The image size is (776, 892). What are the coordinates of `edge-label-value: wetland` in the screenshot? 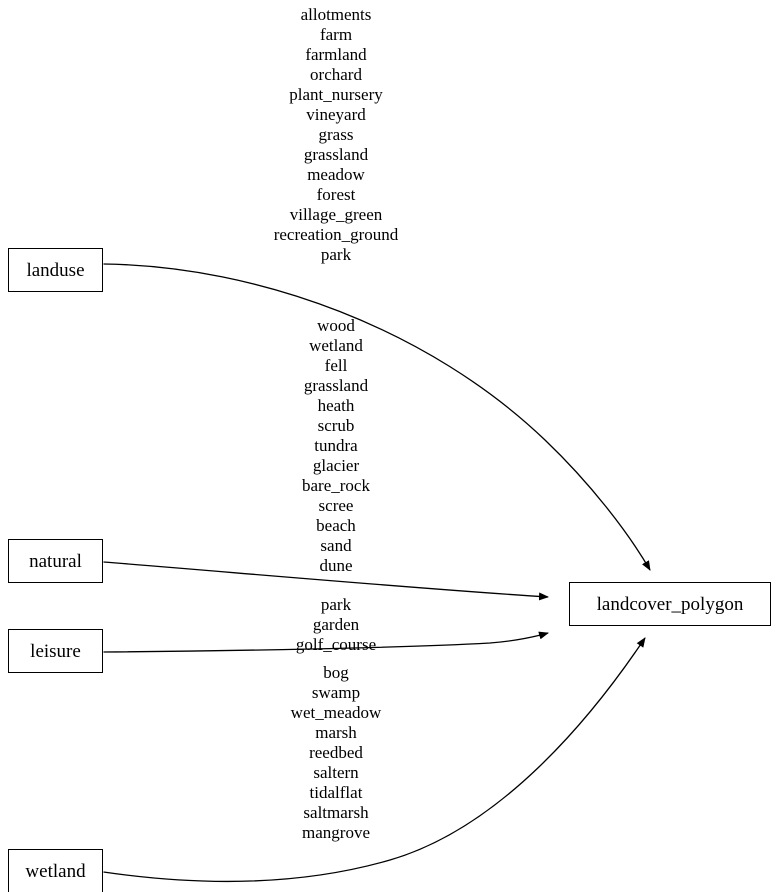 It's located at (336, 345).